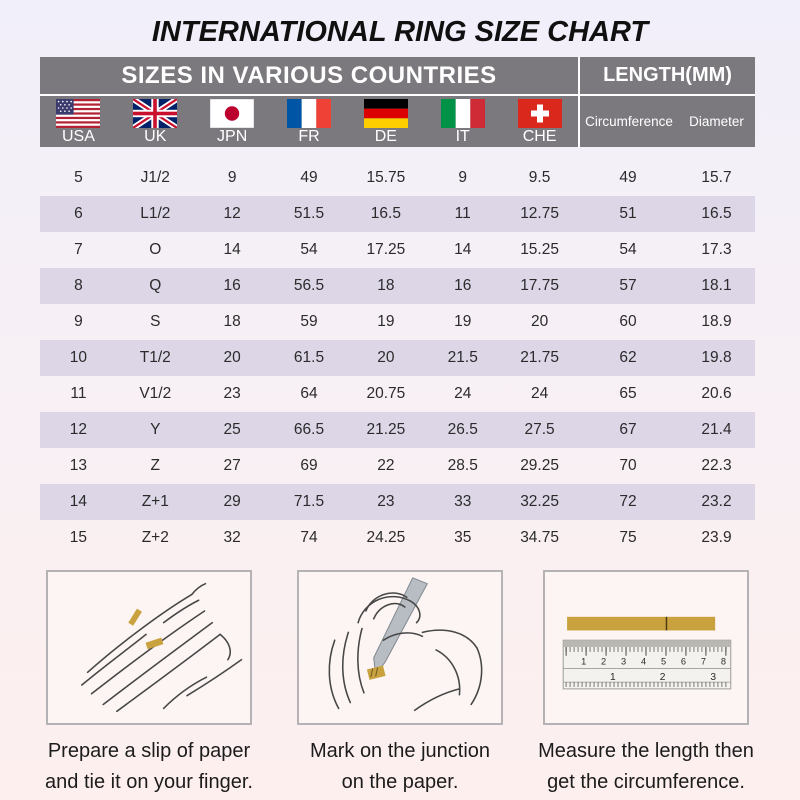 The image size is (800, 800). I want to click on paper-ring, so click(376, 672).